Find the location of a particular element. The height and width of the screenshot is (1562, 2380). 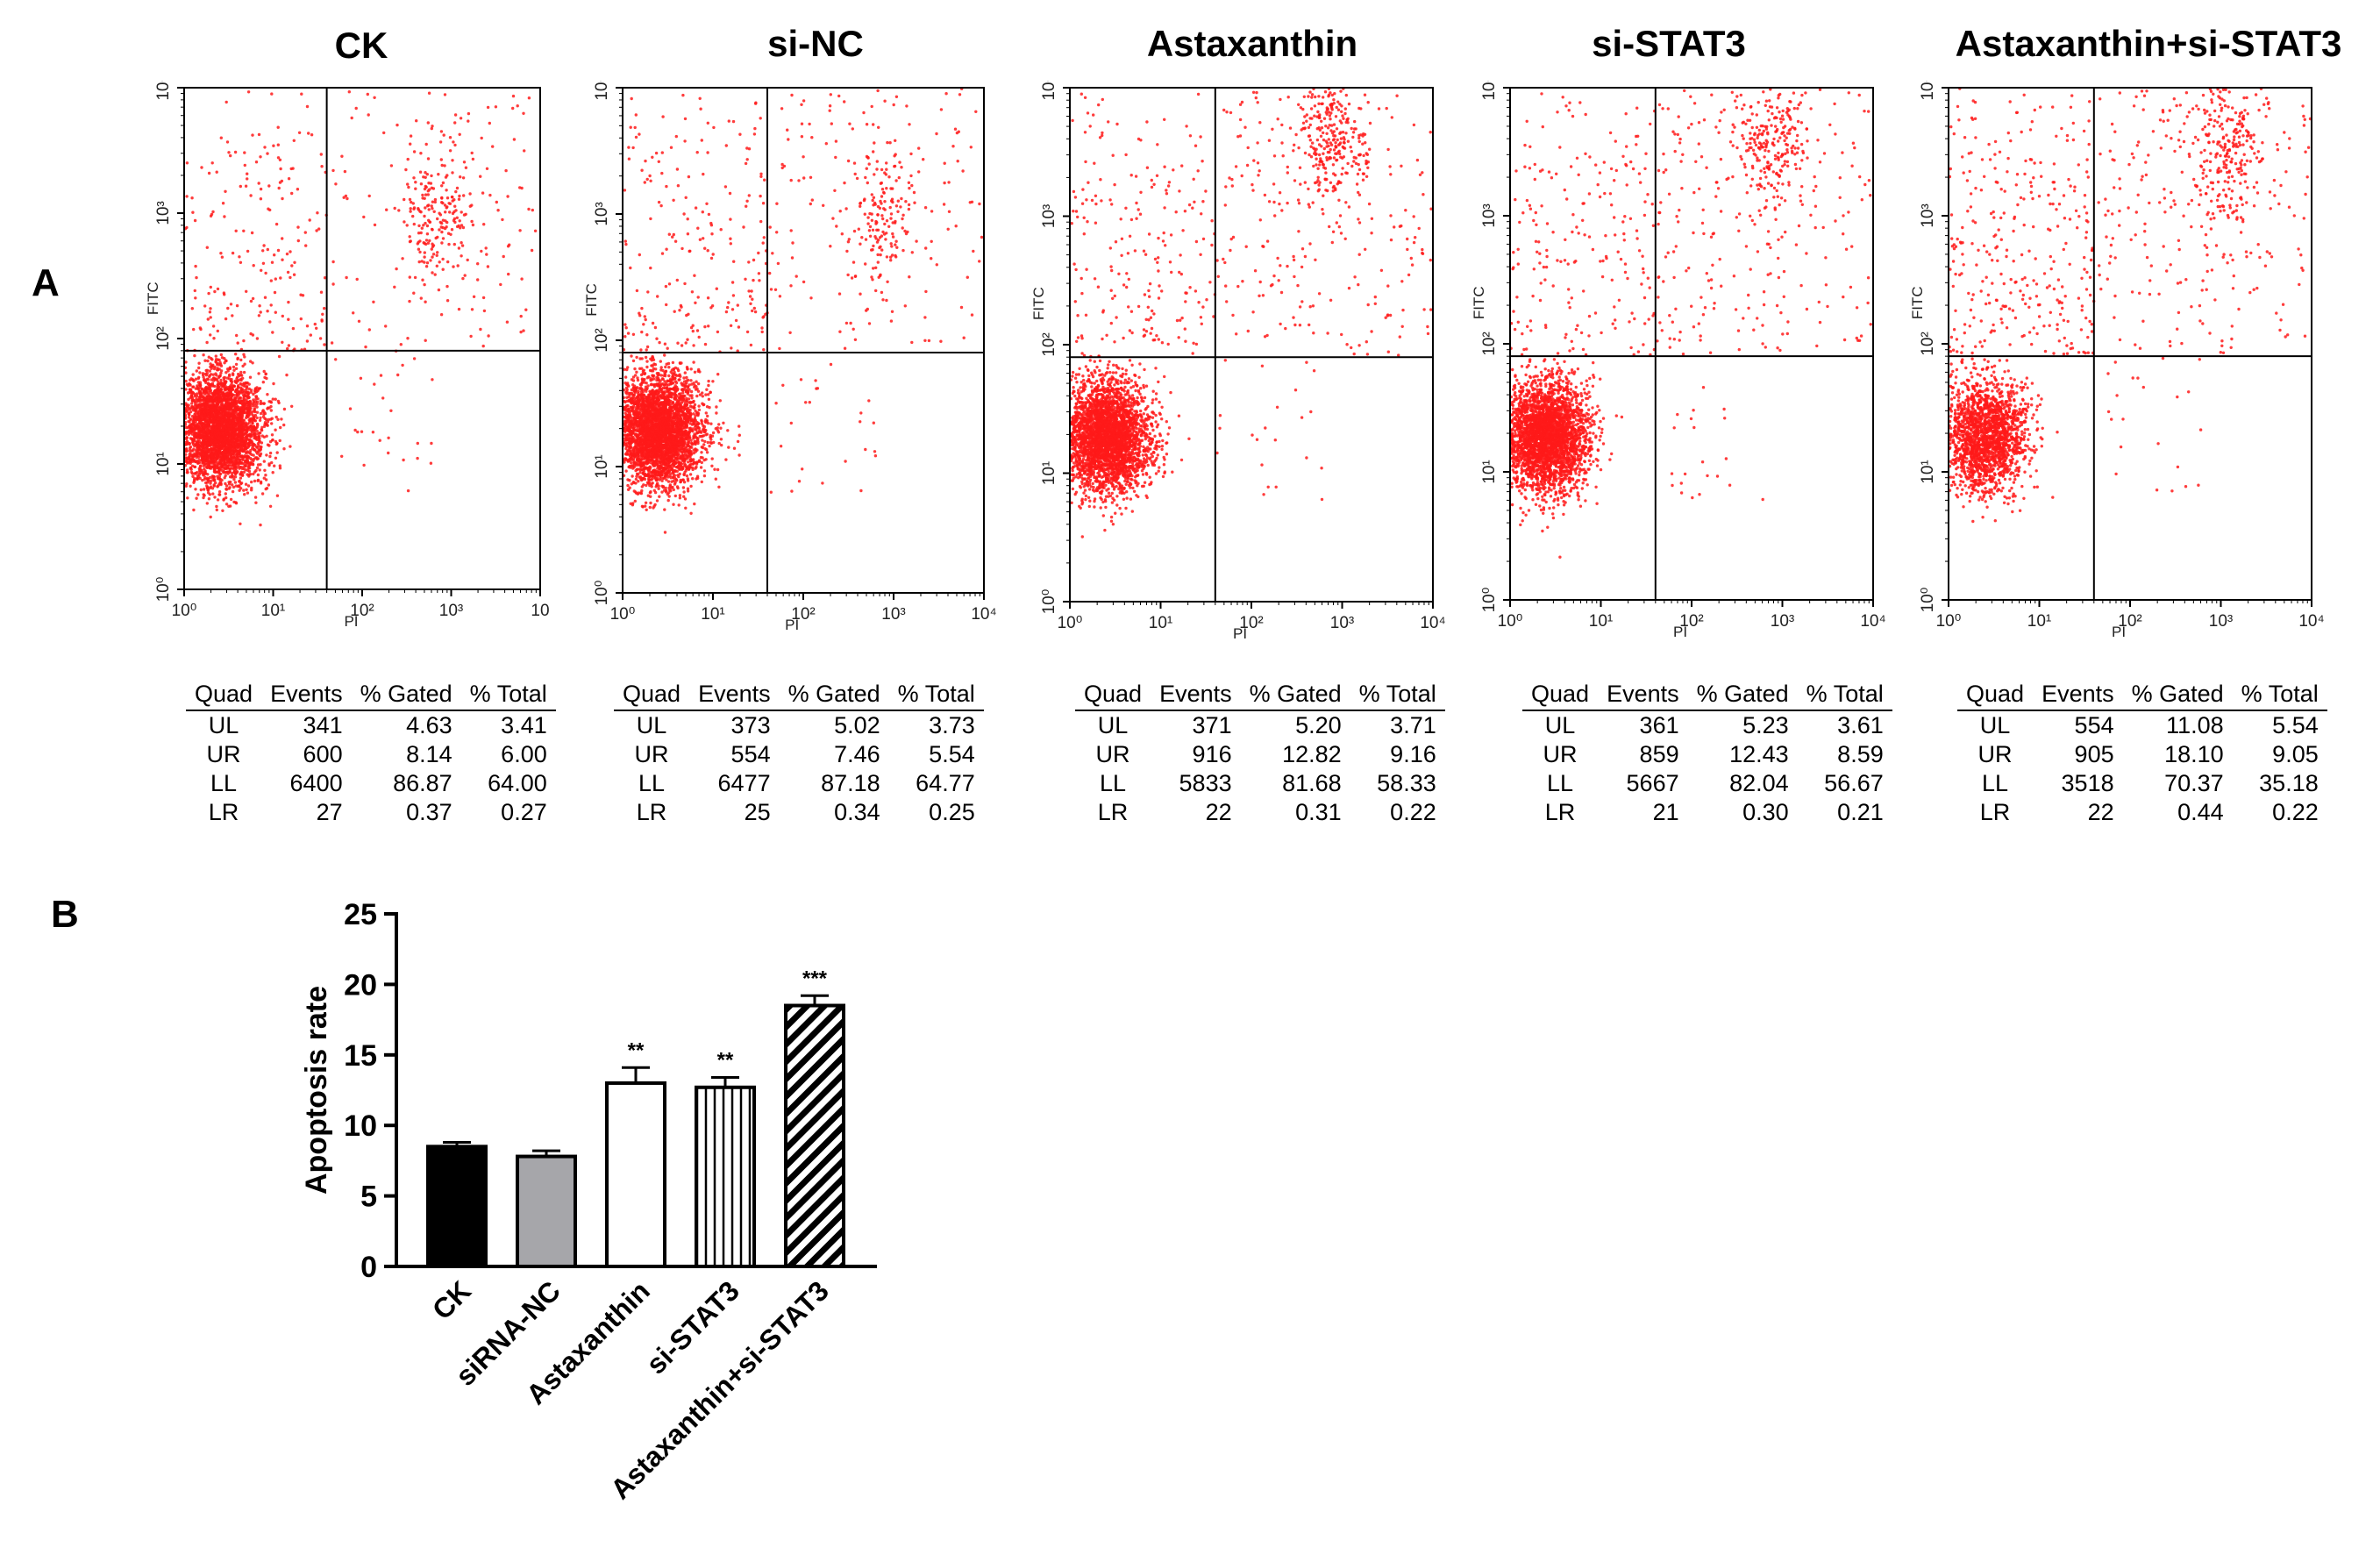

x-tick-label: 10² is located at coordinates (362, 611).